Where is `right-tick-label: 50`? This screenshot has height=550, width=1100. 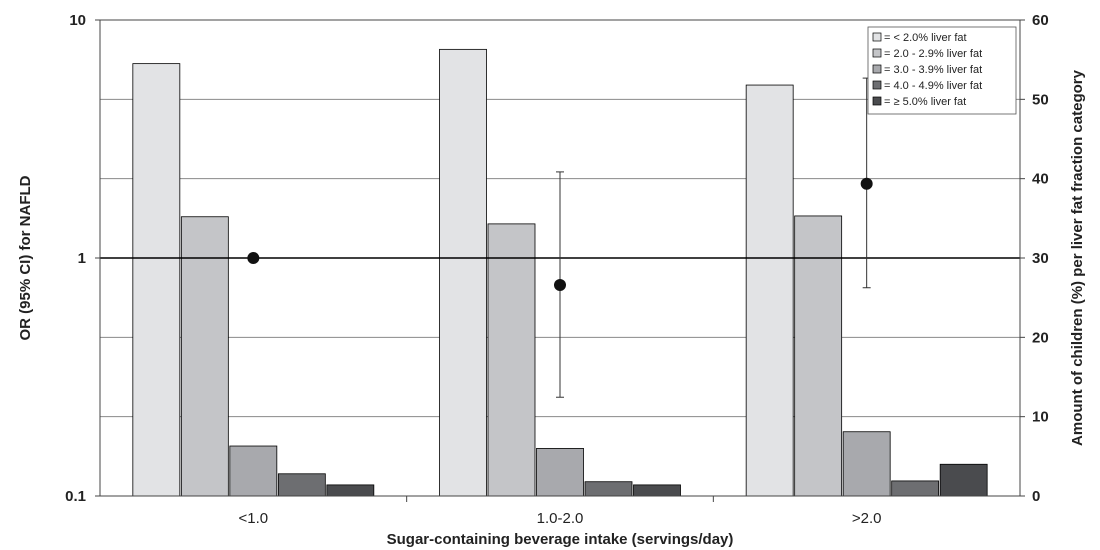 right-tick-label: 50 is located at coordinates (1040, 99).